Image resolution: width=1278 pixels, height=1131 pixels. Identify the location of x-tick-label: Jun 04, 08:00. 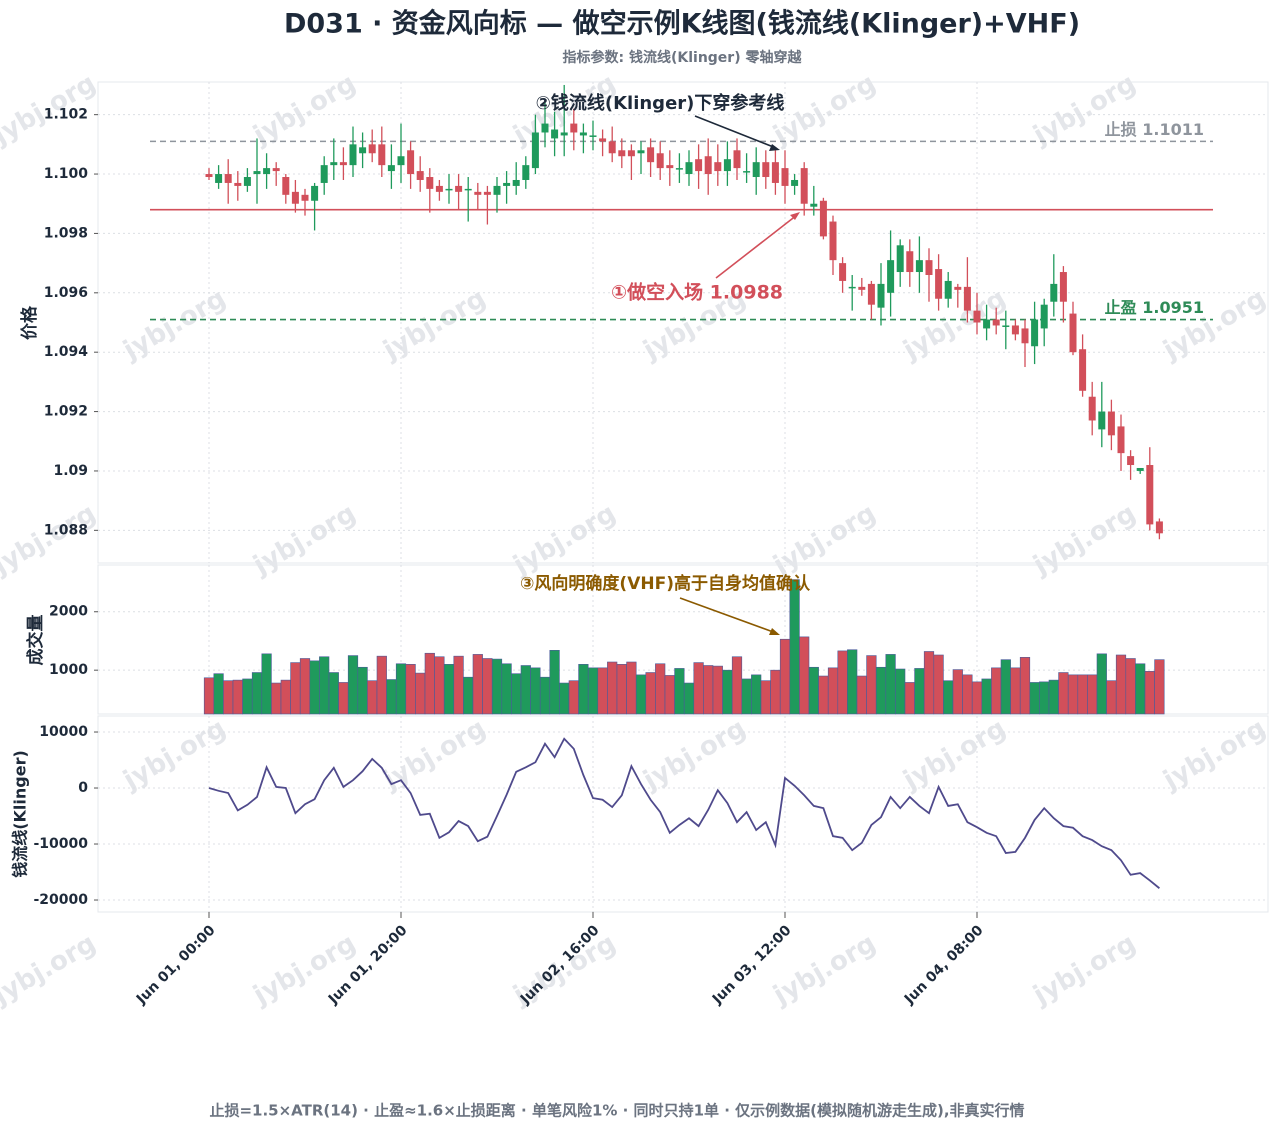
(944, 965).